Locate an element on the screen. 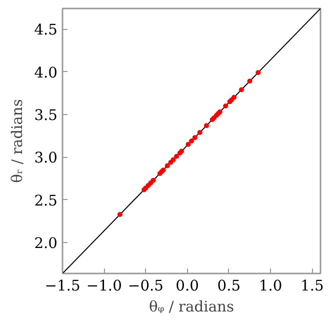  y-tick-label: 3.0 is located at coordinates (46, 158).